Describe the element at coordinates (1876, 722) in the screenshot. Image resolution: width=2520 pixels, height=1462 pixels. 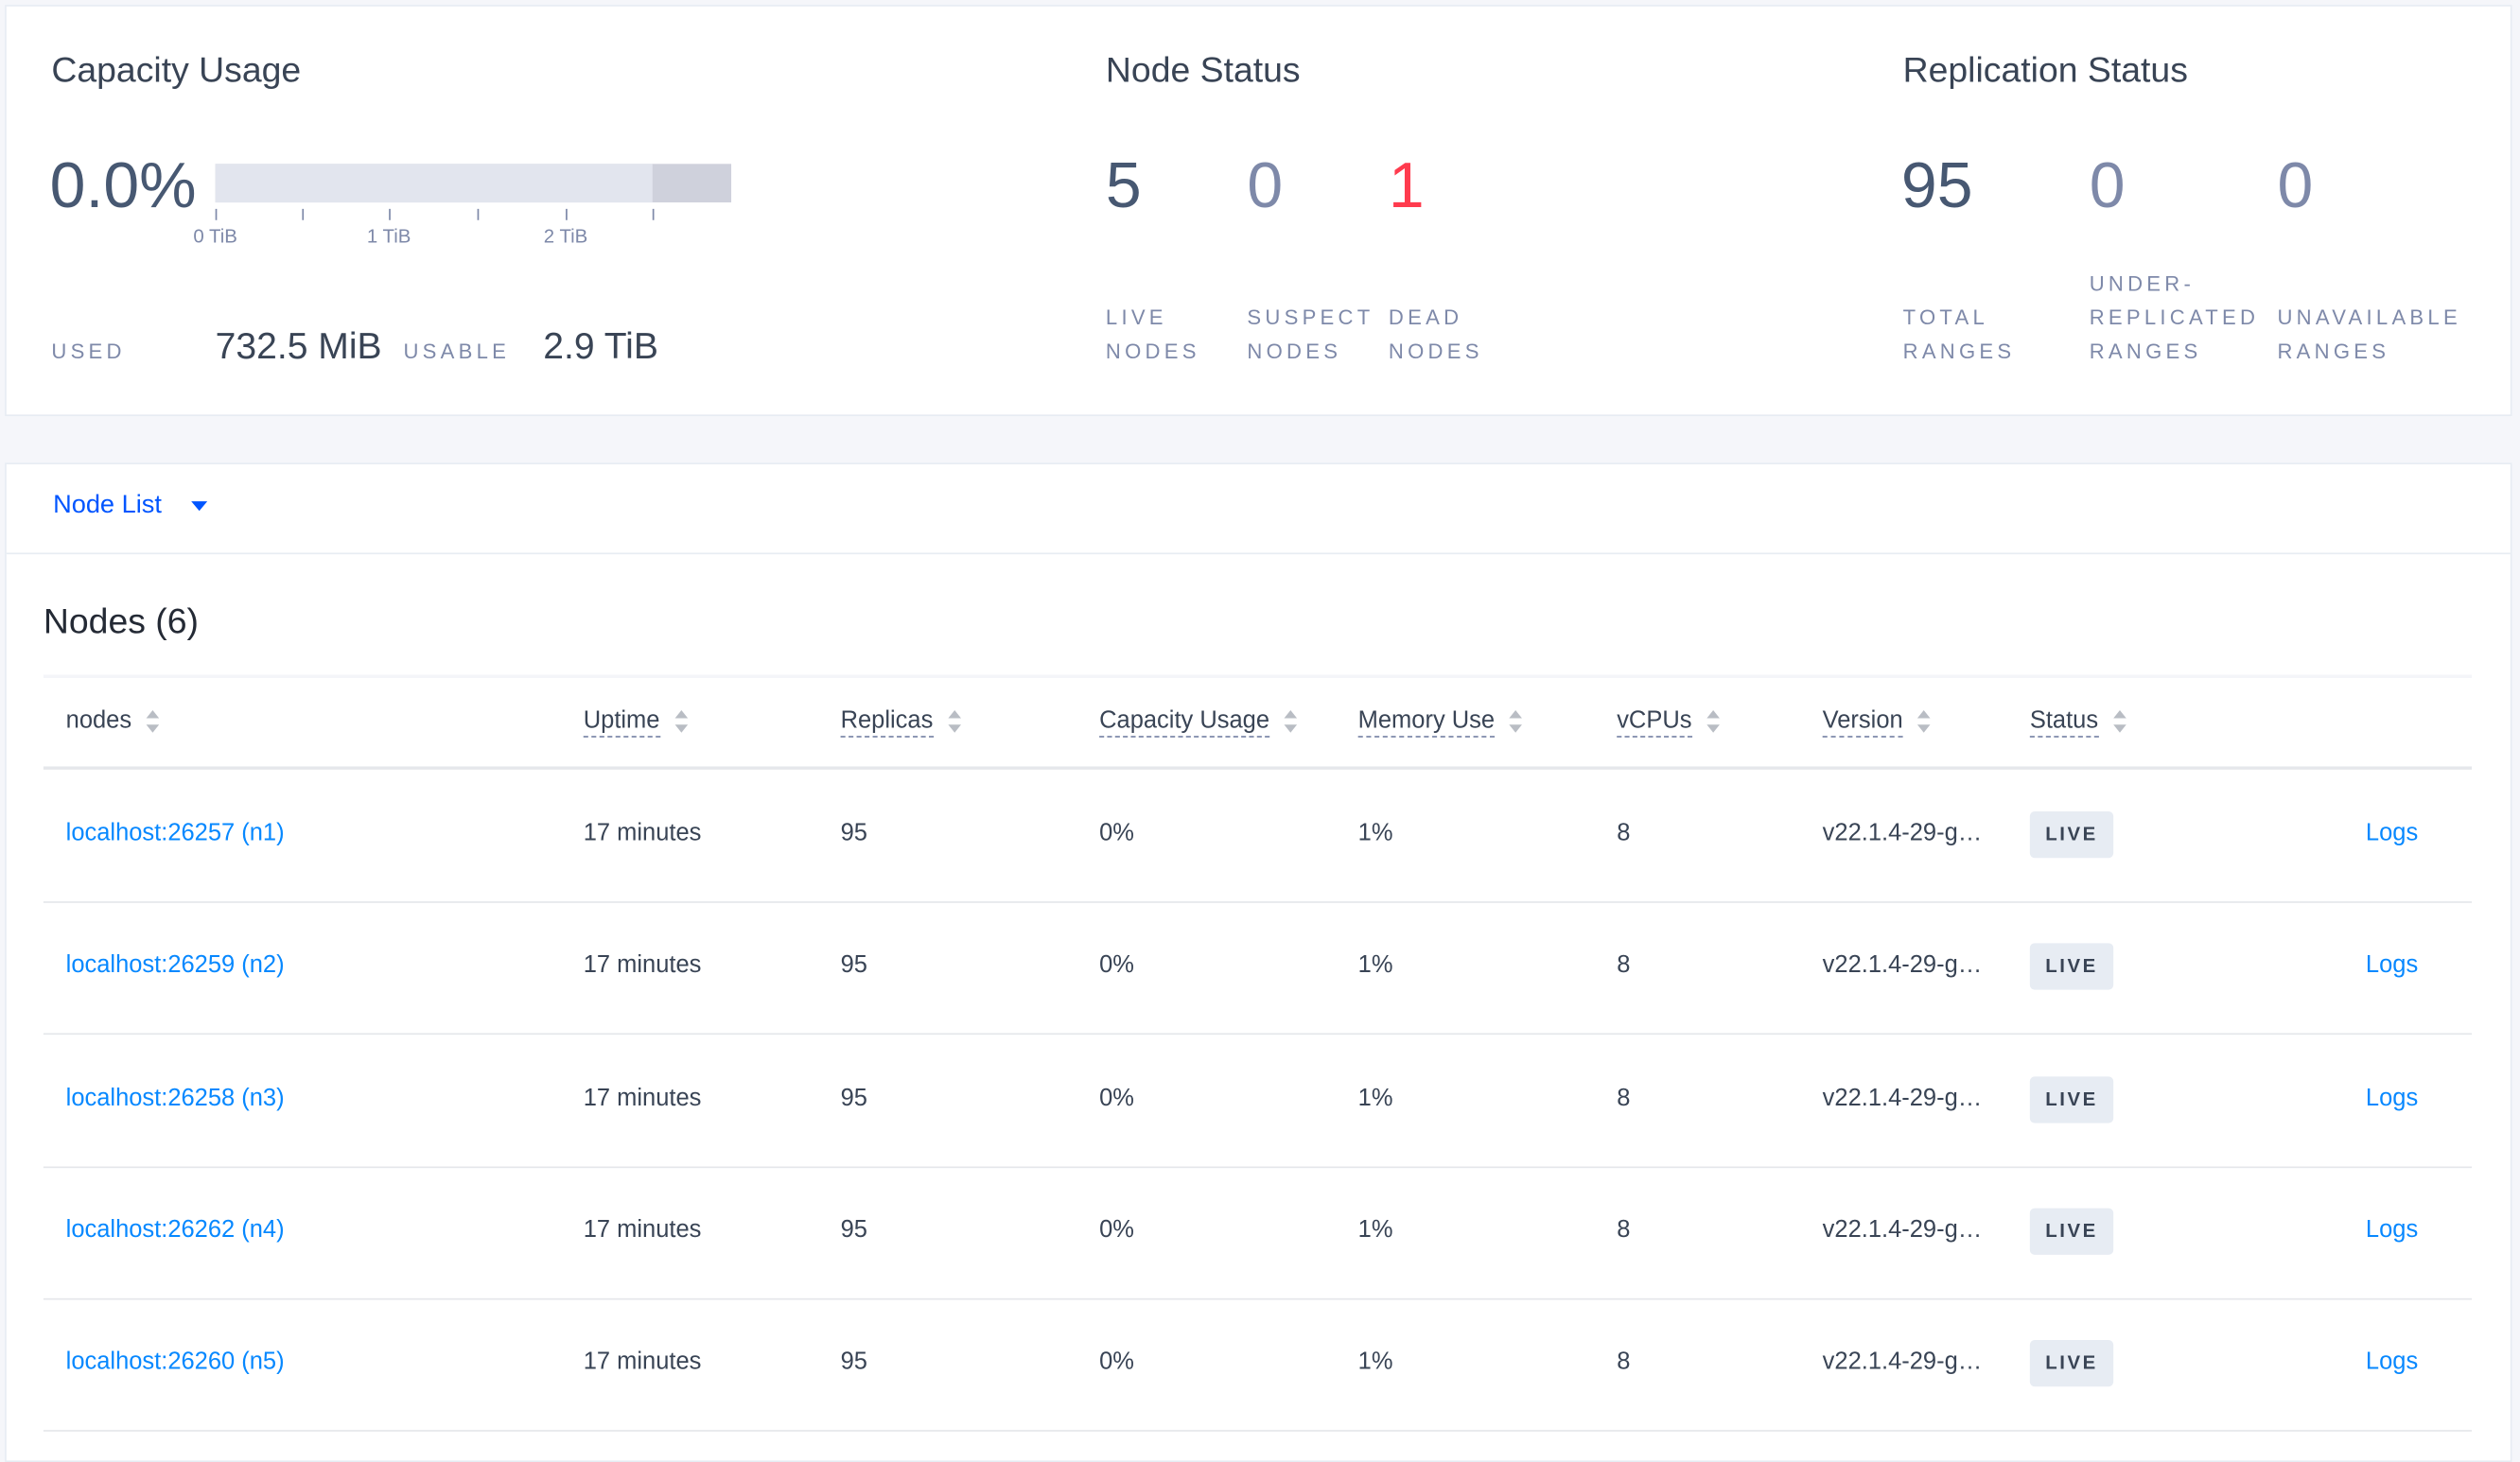
I see `column-header-version: Version` at that location.